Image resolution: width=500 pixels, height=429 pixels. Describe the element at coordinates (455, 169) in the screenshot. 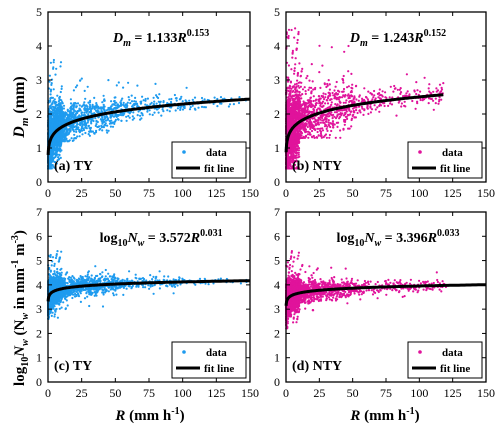

I see `legend-fit-label: fit line` at that location.